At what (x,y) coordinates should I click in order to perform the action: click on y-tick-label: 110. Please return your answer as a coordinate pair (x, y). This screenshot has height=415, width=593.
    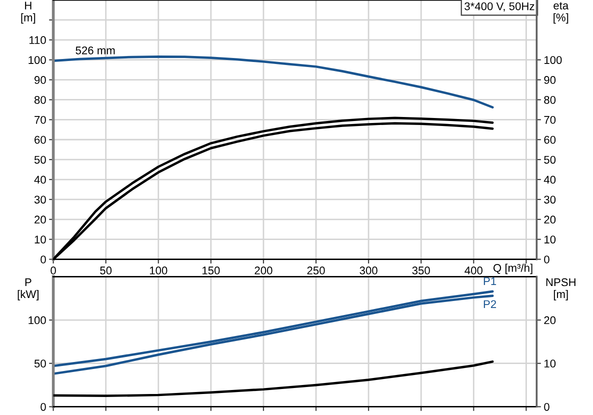
    Looking at the image, I should click on (37, 40).